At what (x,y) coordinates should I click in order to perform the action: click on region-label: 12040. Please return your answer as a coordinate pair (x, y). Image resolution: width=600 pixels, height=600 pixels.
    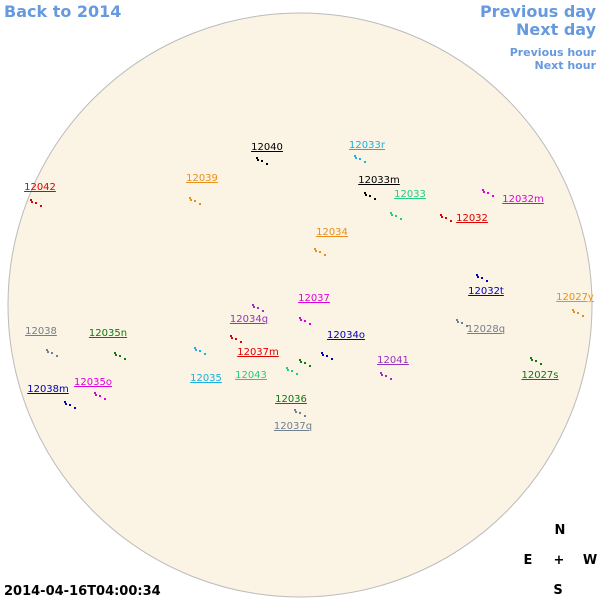
    Looking at the image, I should click on (267, 147).